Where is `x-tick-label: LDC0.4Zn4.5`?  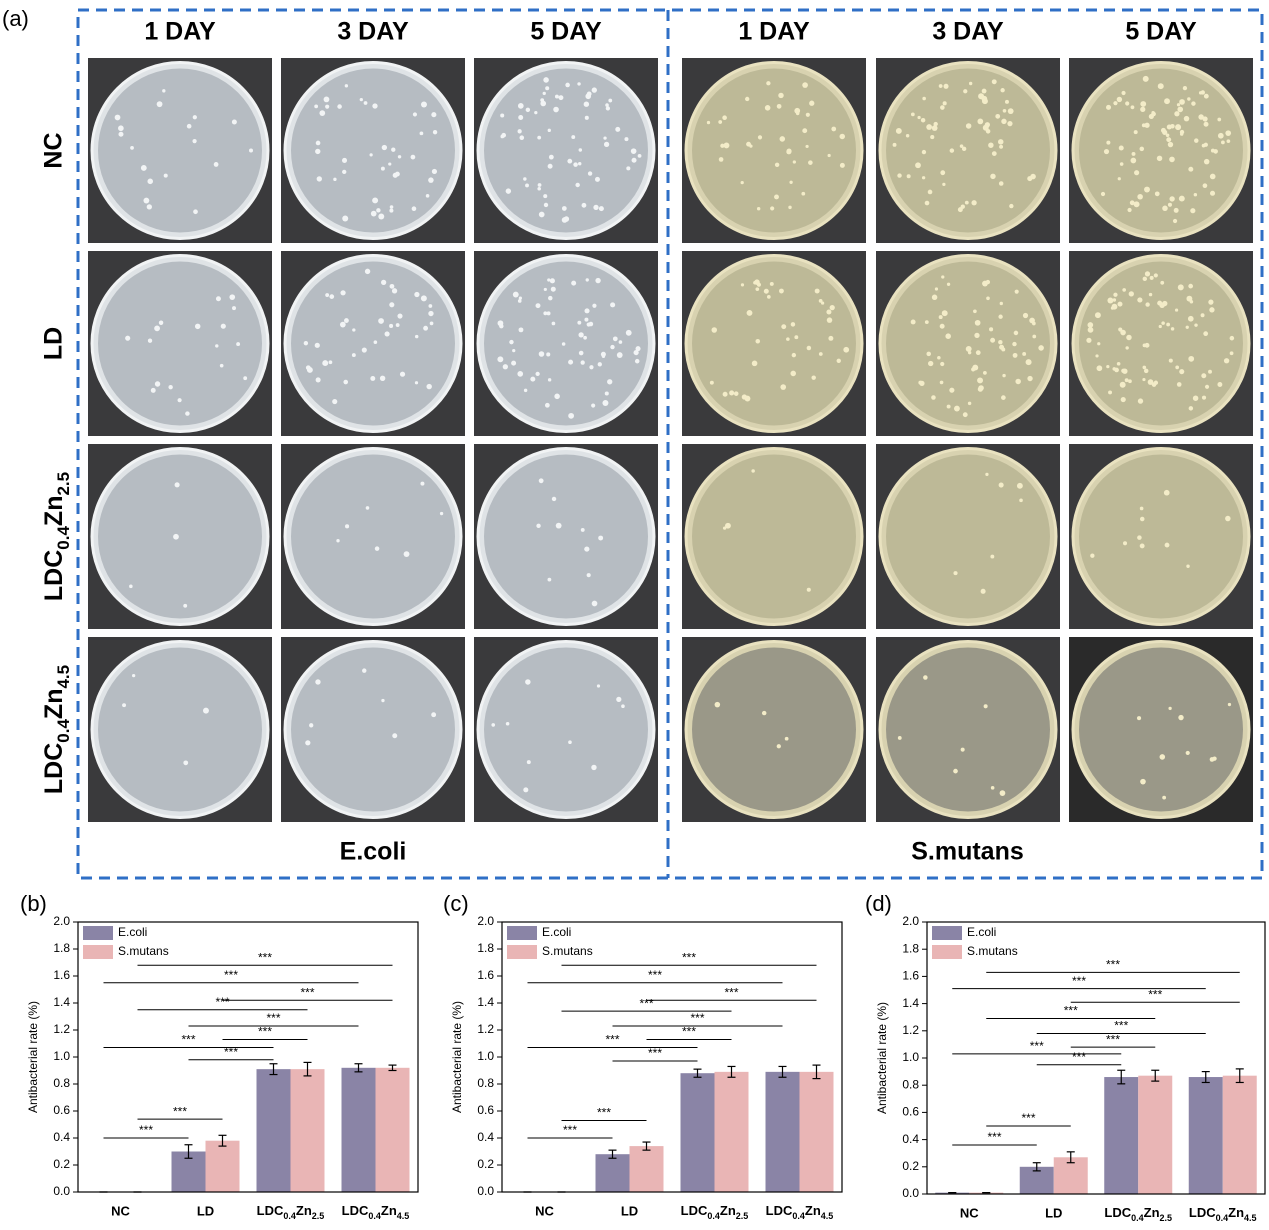
x-tick-label: LDC0.4Zn4.5 is located at coordinates (376, 1212).